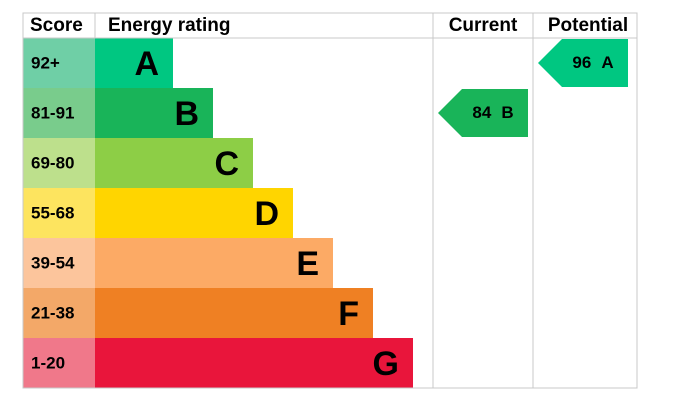 This screenshot has width=674, height=404. I want to click on potential-value: 96, so click(581, 62).